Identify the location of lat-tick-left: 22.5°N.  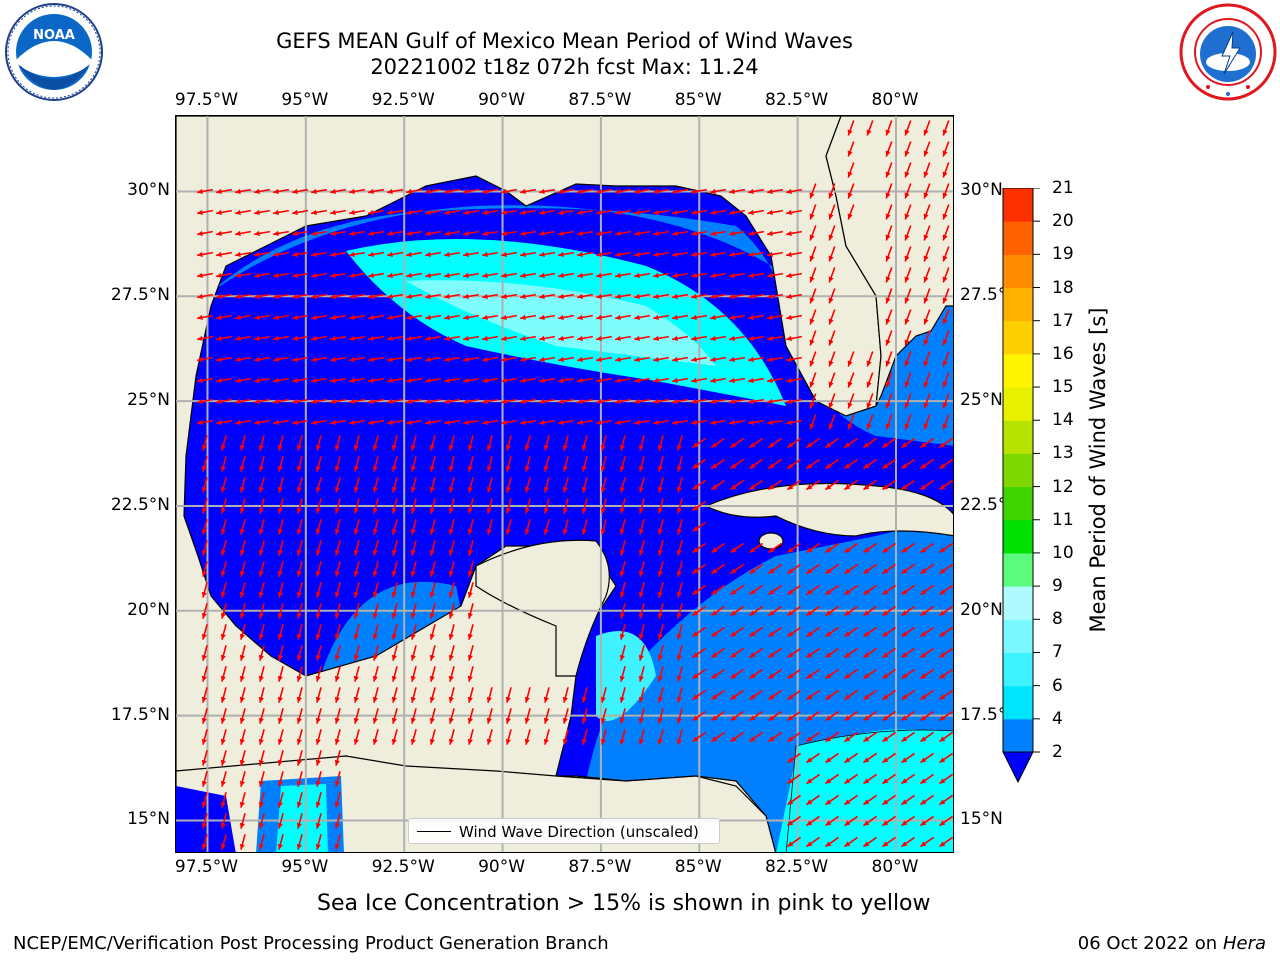
(140, 504).